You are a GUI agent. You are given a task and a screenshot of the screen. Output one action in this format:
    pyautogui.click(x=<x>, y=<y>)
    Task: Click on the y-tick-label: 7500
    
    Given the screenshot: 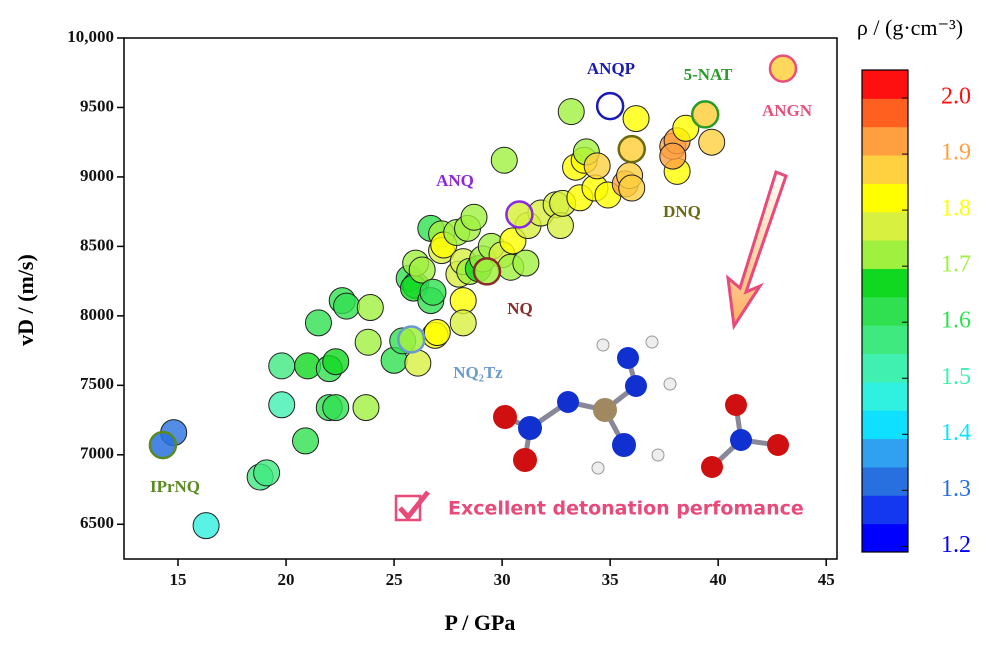 What is the action you would take?
    pyautogui.click(x=97, y=383)
    